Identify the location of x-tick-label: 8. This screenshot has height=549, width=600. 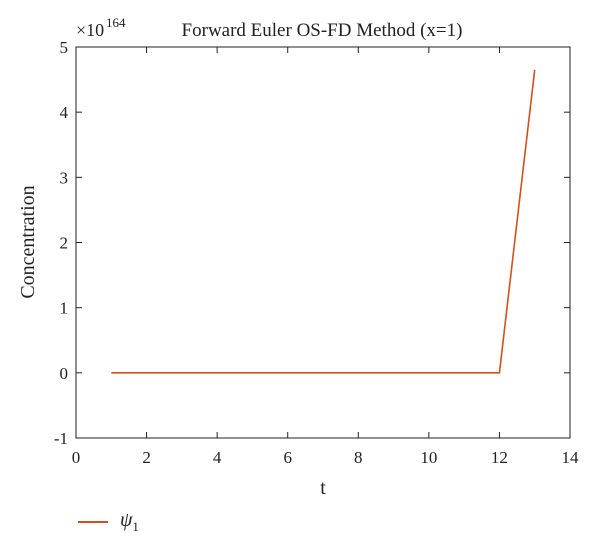
(358, 457).